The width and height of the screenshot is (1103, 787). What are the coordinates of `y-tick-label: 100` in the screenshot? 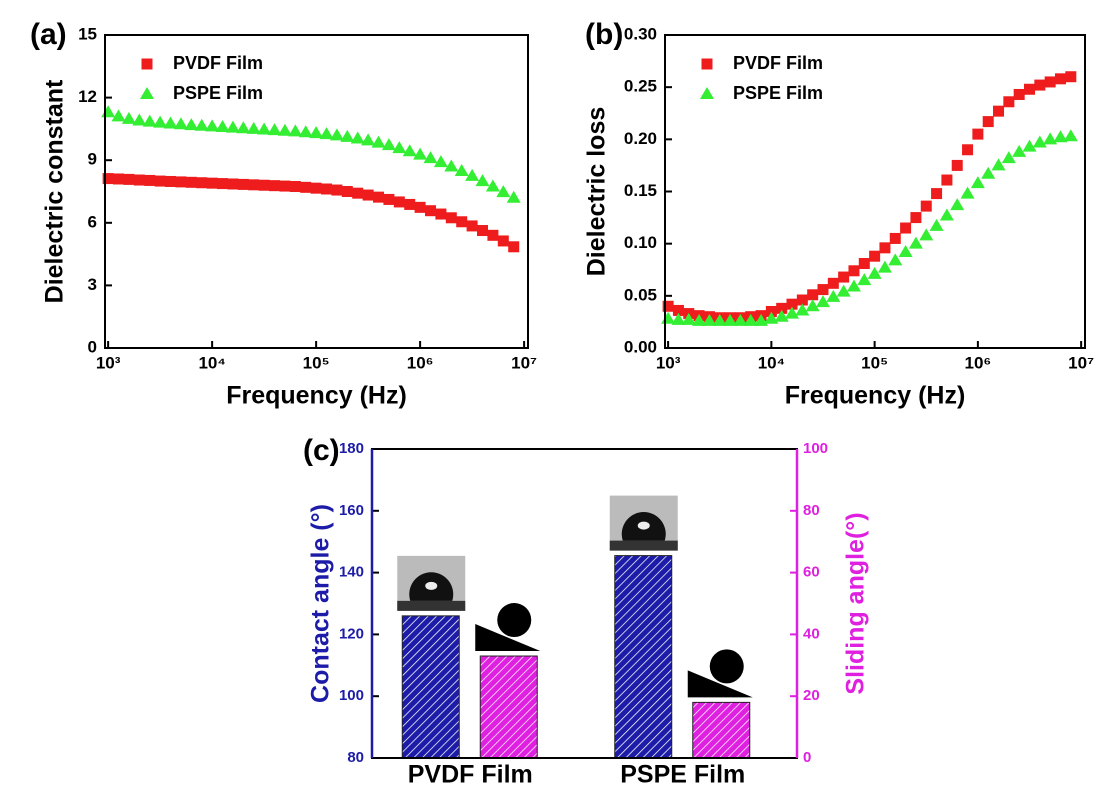 It's located at (351, 695).